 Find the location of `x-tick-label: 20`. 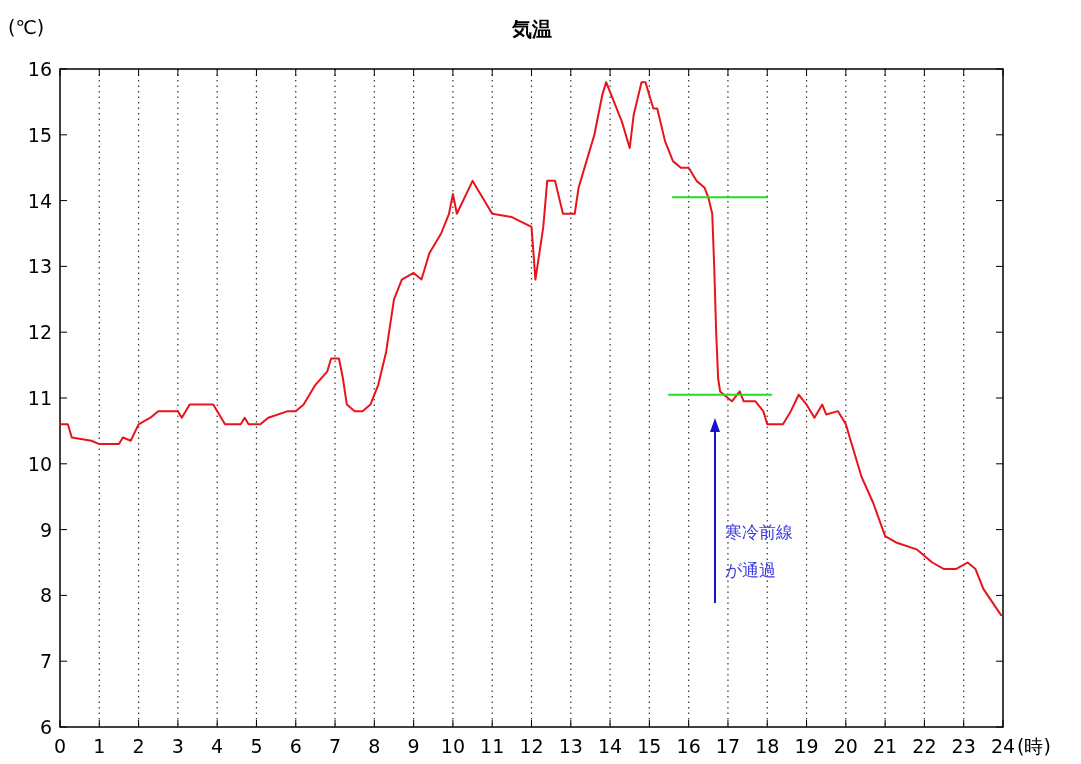

x-tick-label: 20 is located at coordinates (845, 746).